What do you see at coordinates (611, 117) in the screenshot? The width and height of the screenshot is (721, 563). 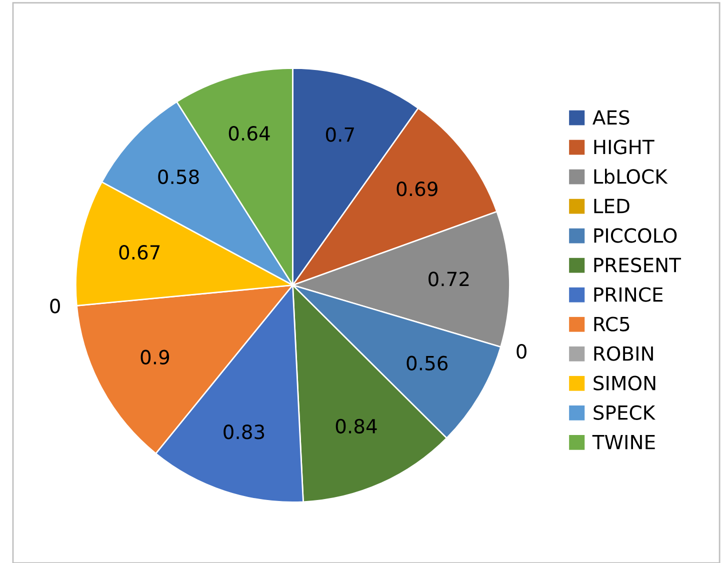 I see `legend-label: AES` at bounding box center [611, 117].